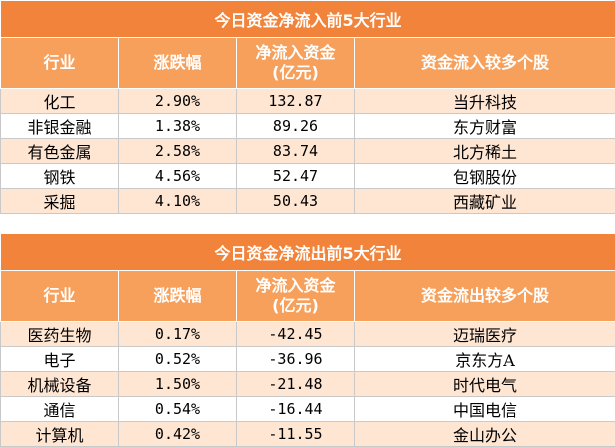 Image resolution: width=615 pixels, height=447 pixels. Describe the element at coordinates (60, 101) in the screenshot. I see `industry-cell: 化工` at that location.